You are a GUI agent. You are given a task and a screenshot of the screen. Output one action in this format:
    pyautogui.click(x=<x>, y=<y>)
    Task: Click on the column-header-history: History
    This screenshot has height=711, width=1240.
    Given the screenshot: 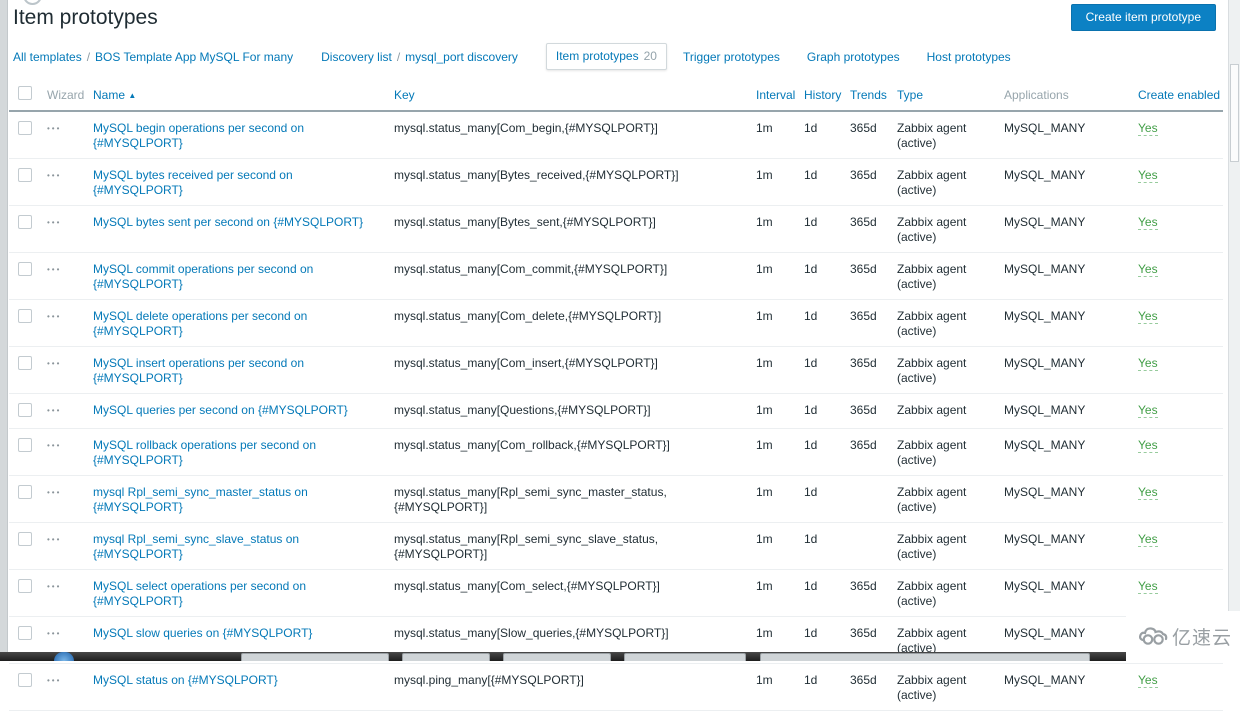 What is the action you would take?
    pyautogui.click(x=823, y=94)
    